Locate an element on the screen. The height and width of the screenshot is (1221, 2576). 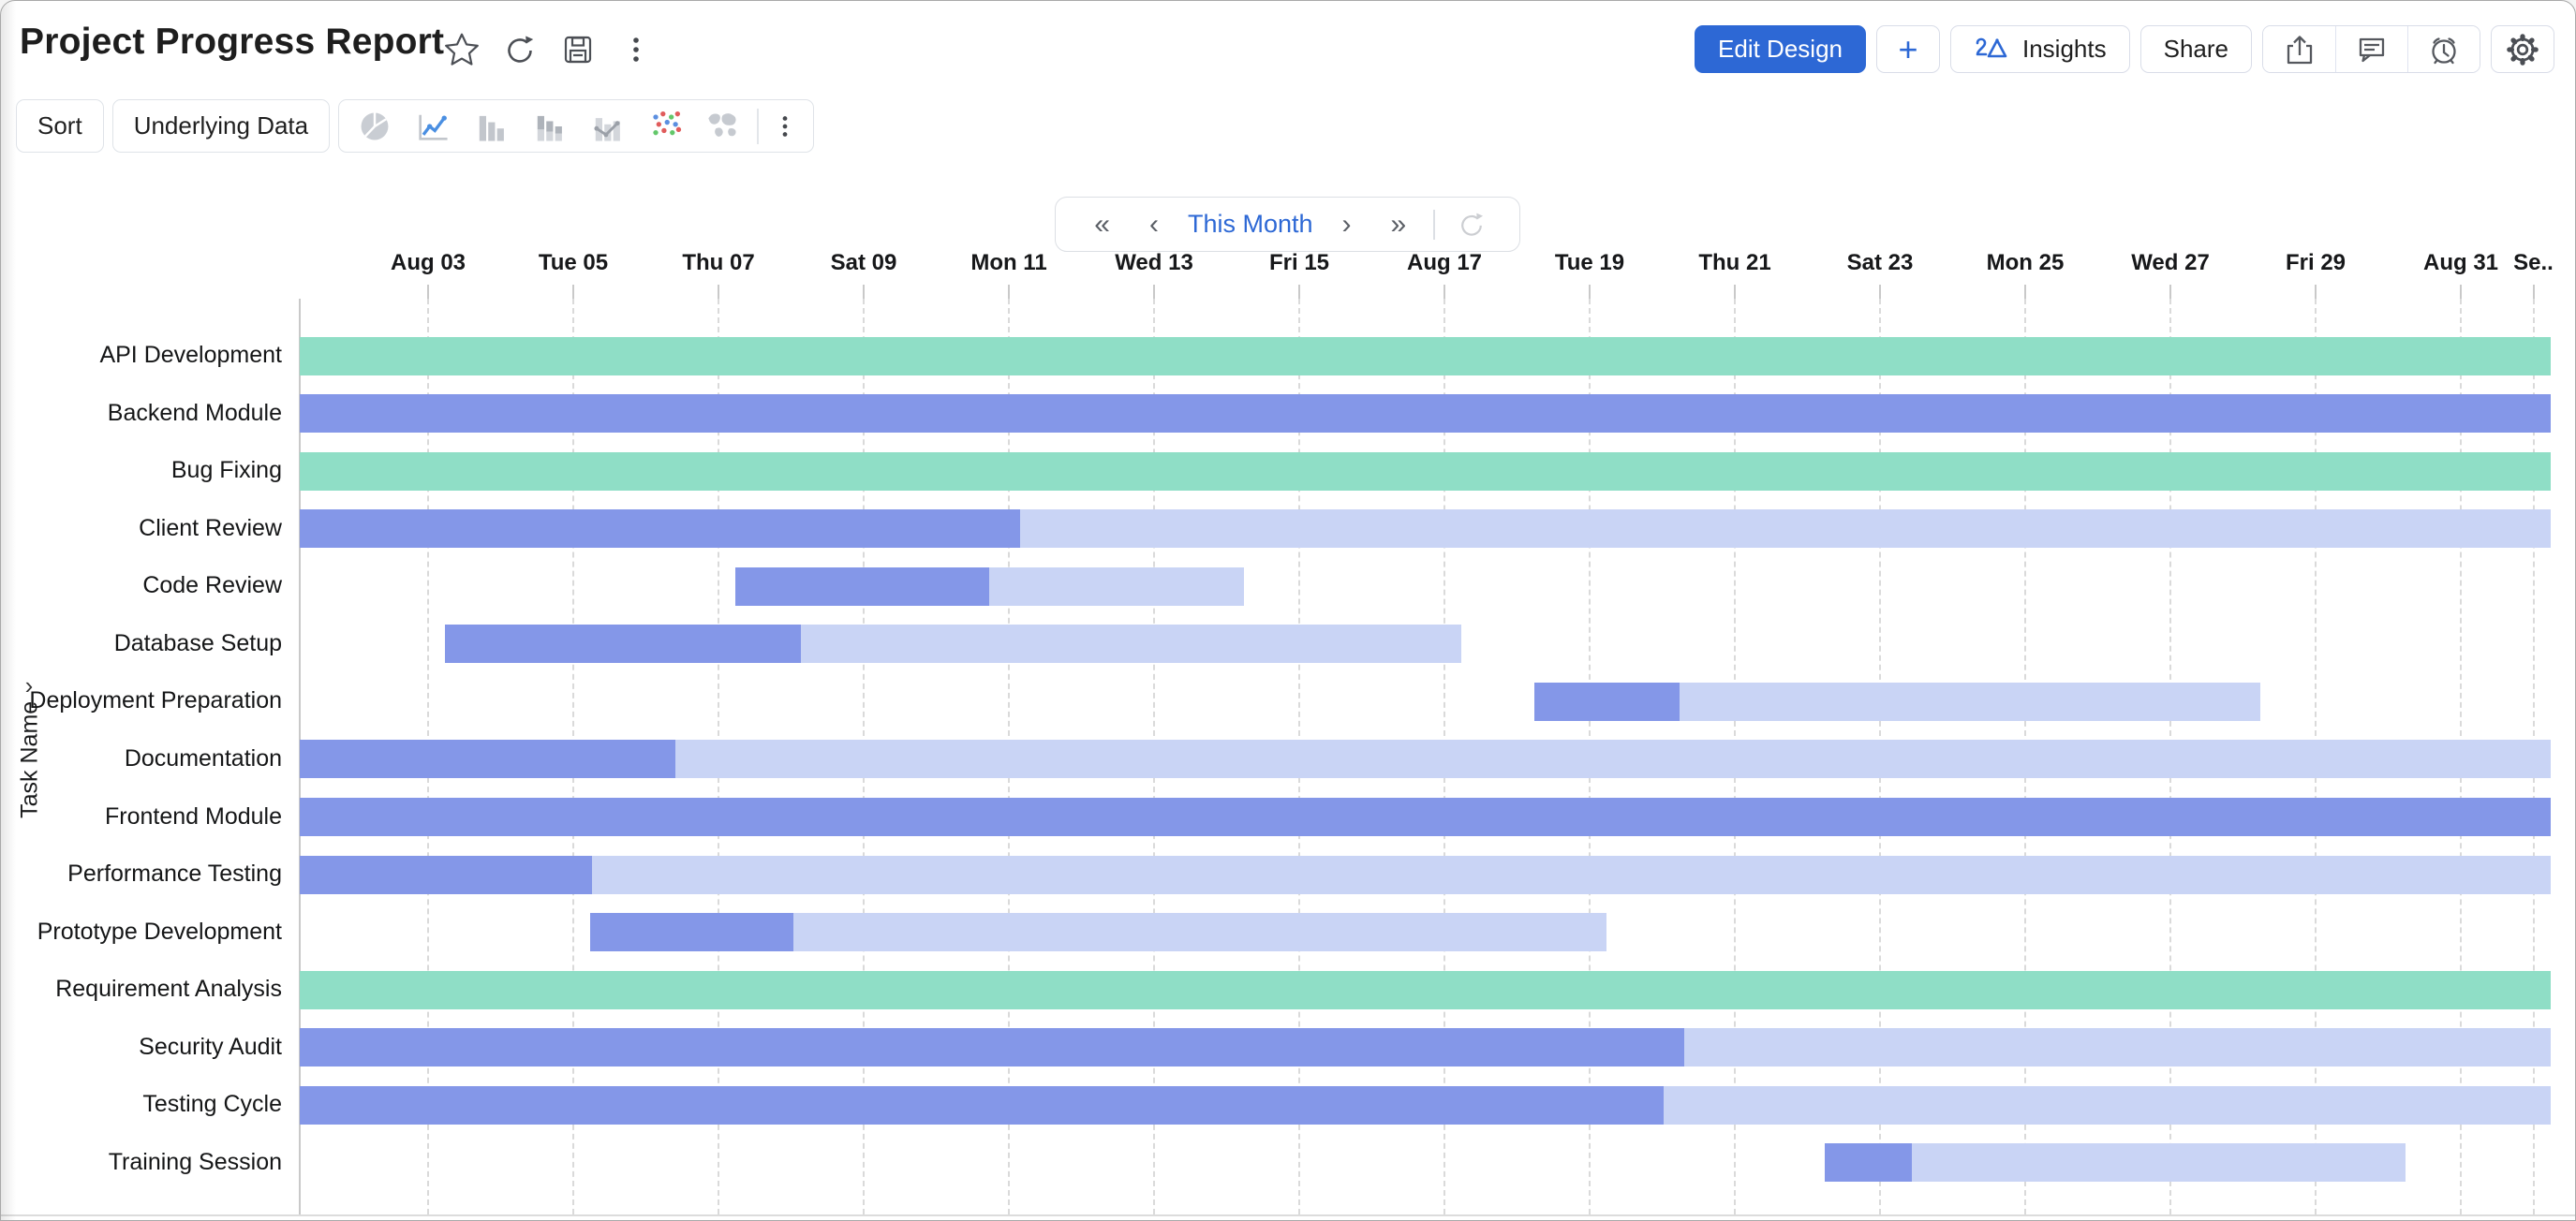
task-label: Bug Fixing is located at coordinates (226, 470).